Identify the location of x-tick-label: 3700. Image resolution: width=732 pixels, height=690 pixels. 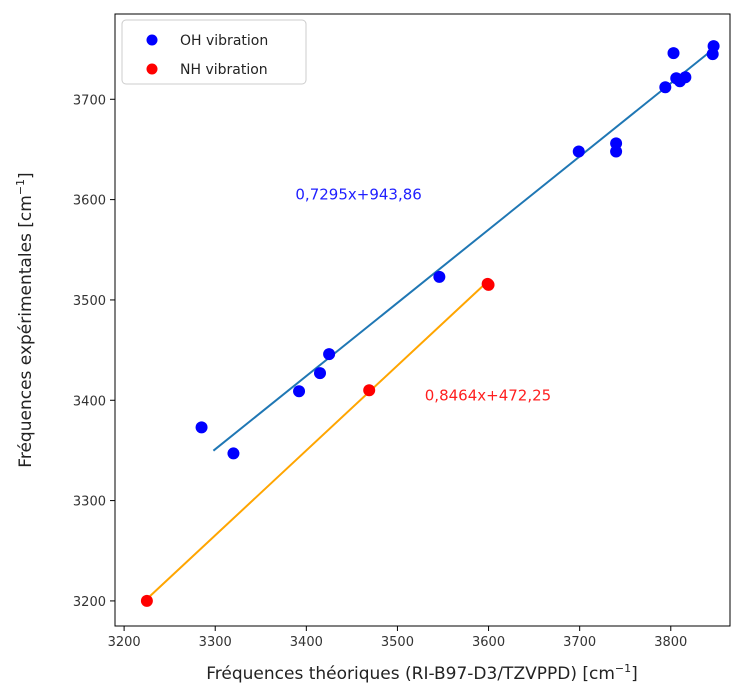
(579, 642).